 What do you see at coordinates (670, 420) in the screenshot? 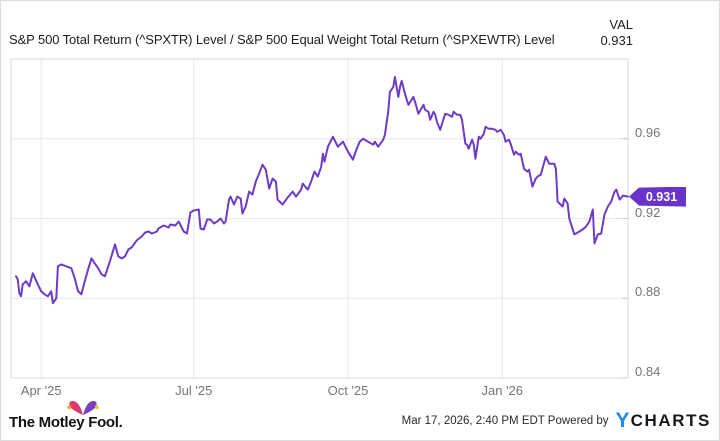
I see `ycharts-wordmark: CHARTS` at bounding box center [670, 420].